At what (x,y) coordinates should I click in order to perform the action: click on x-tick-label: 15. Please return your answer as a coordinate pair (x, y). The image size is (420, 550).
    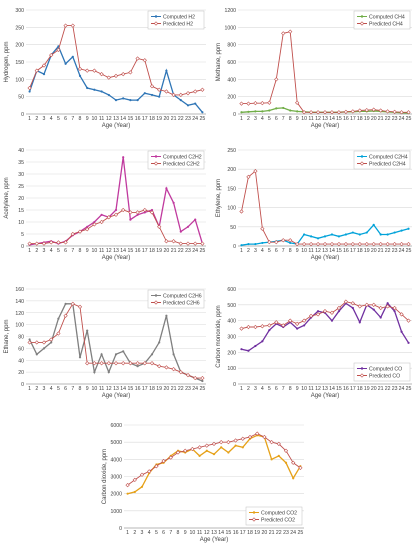
    Looking at the image, I should click on (131, 389).